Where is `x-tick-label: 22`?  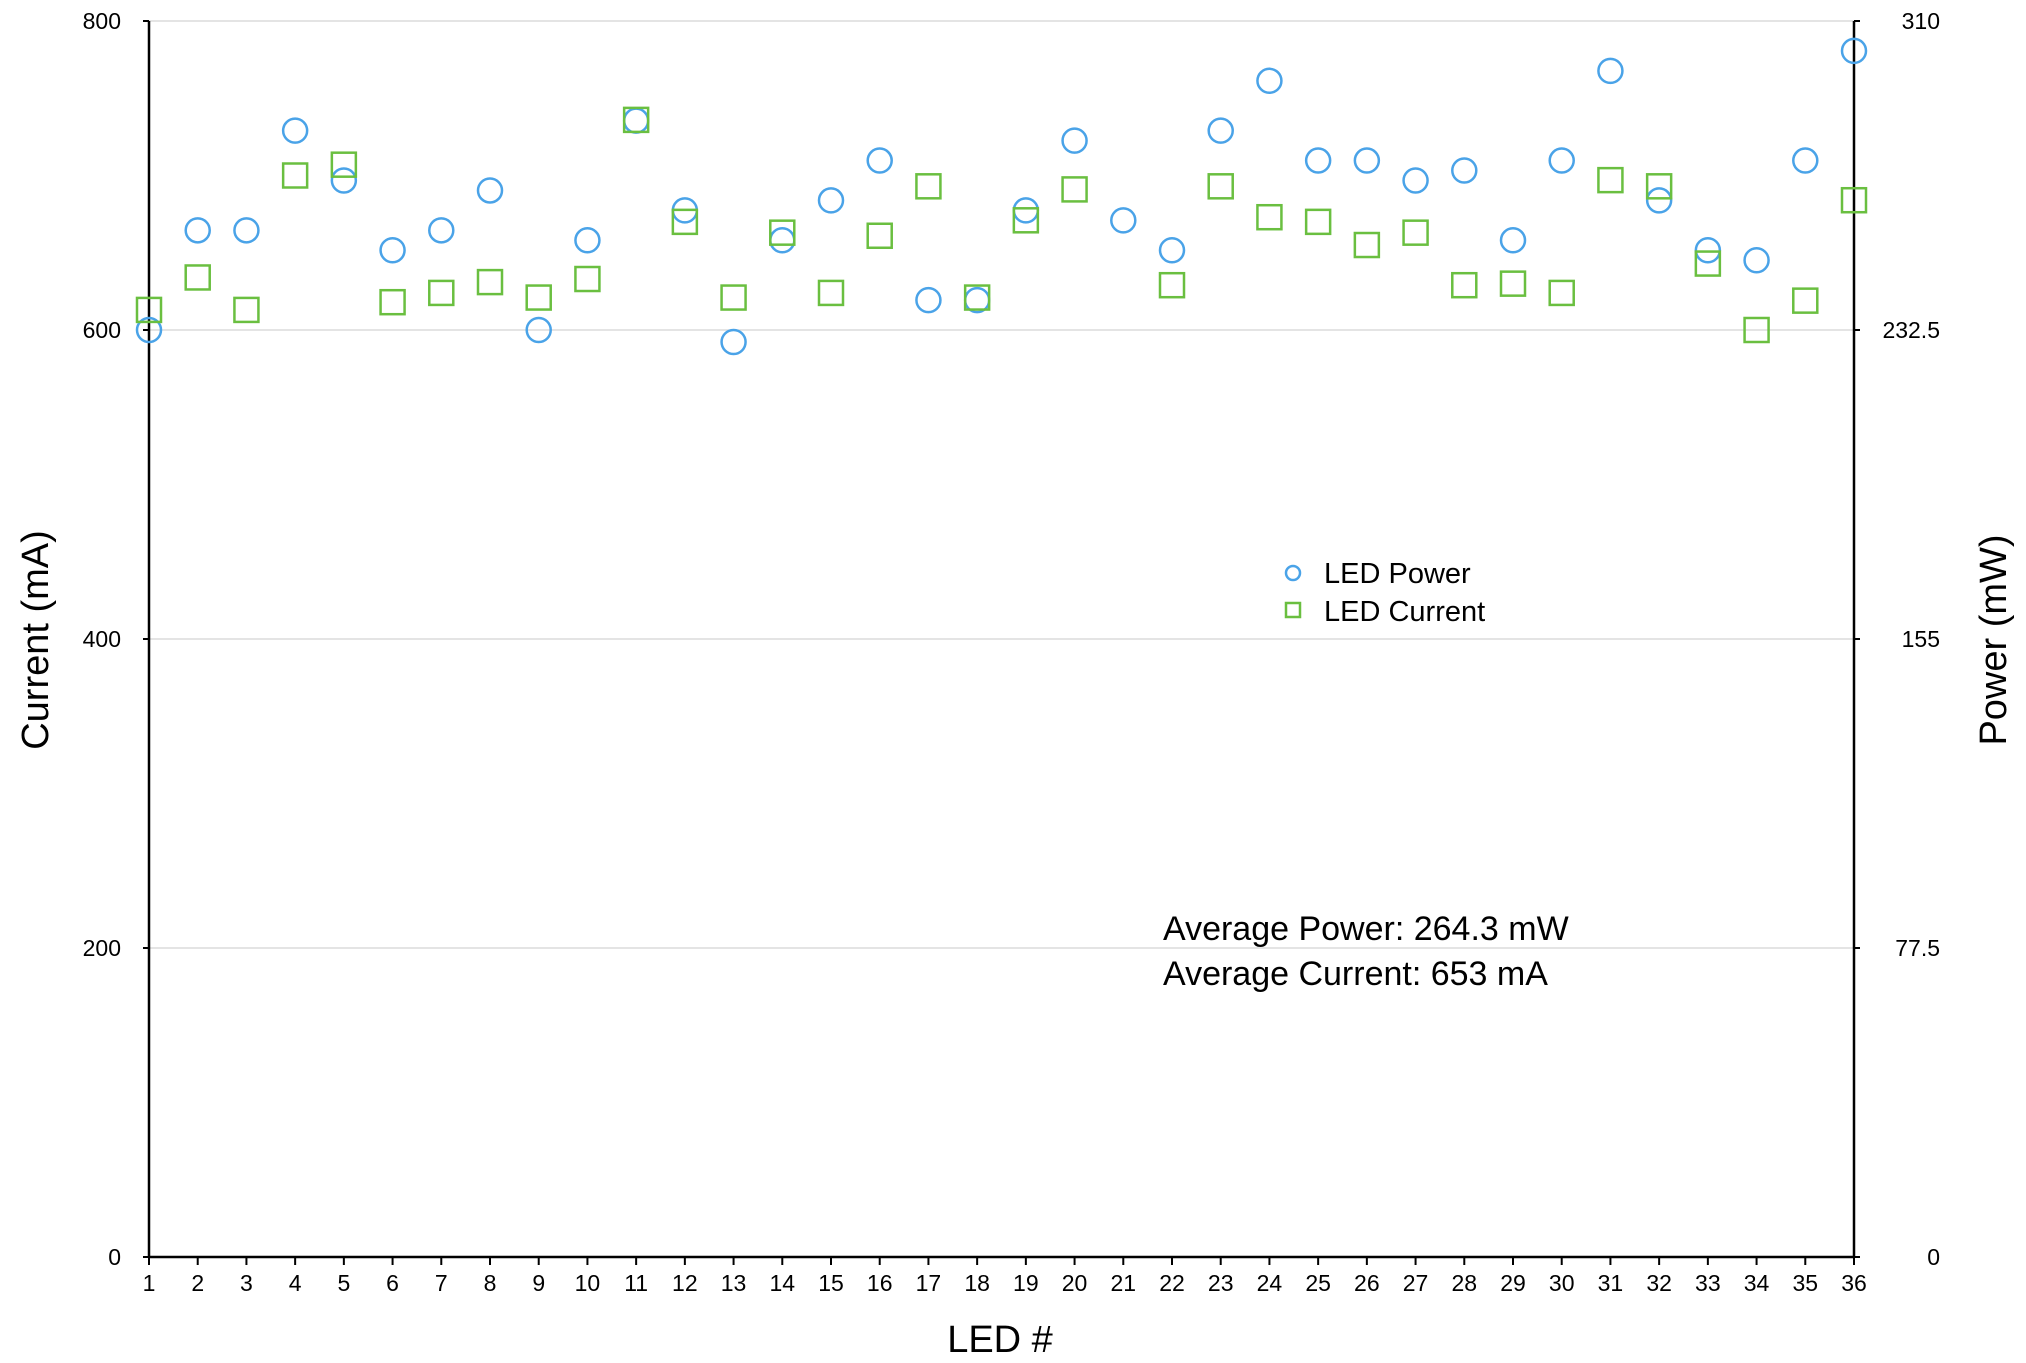
x-tick-label: 22 is located at coordinates (1172, 1283).